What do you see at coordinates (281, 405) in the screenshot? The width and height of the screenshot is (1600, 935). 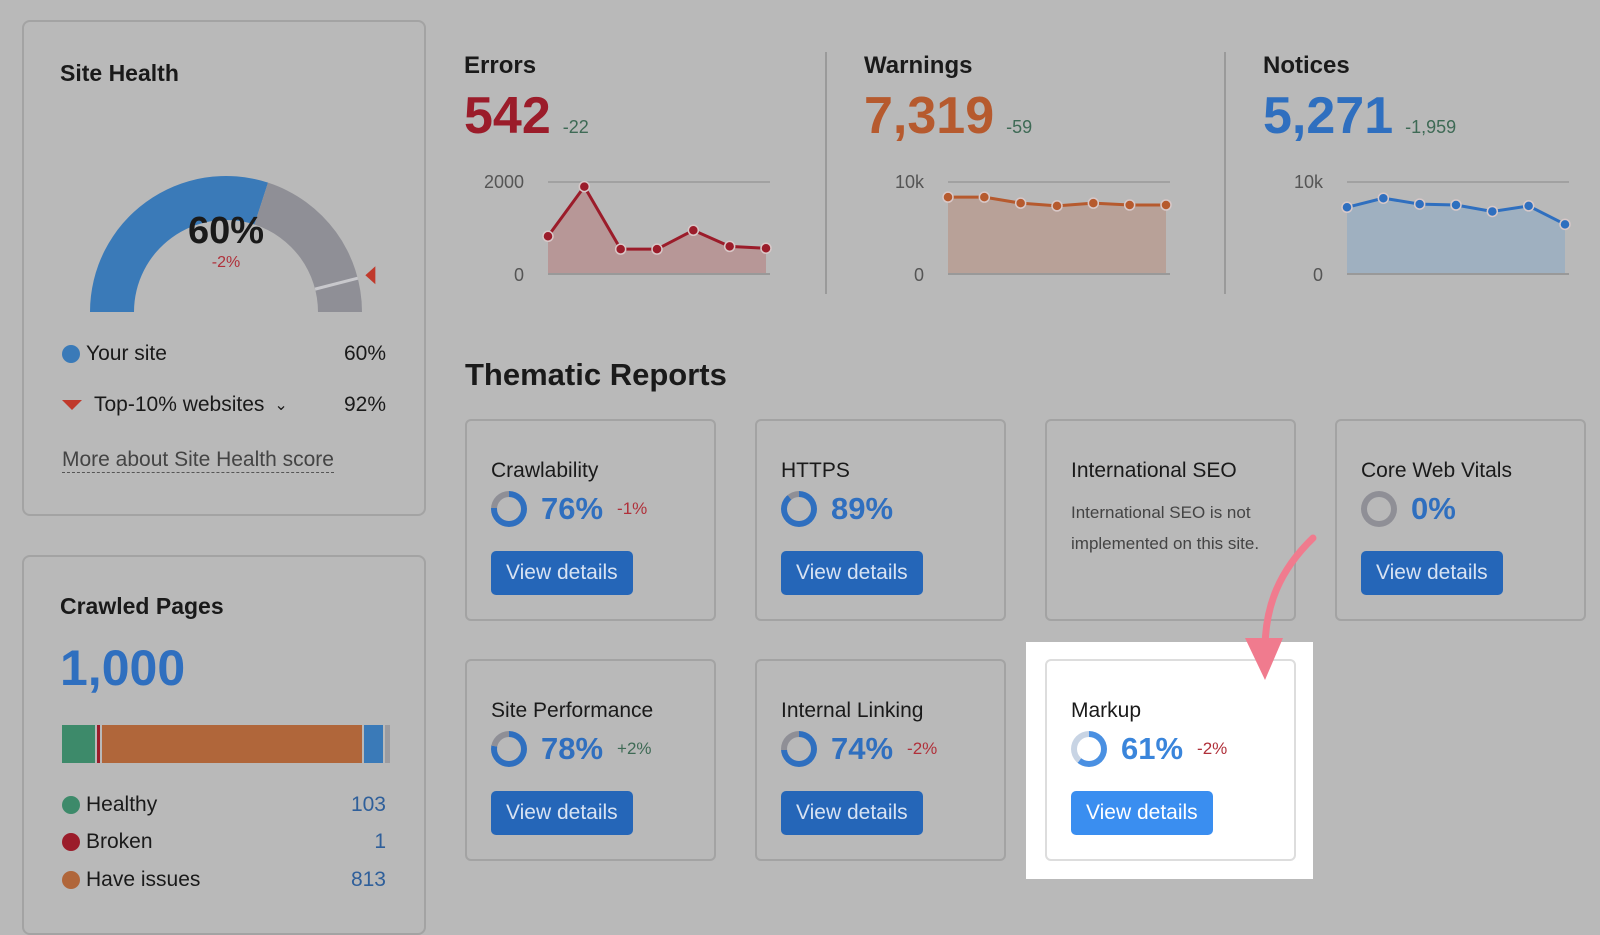 I see `chevron-down-icon: ⌄` at bounding box center [281, 405].